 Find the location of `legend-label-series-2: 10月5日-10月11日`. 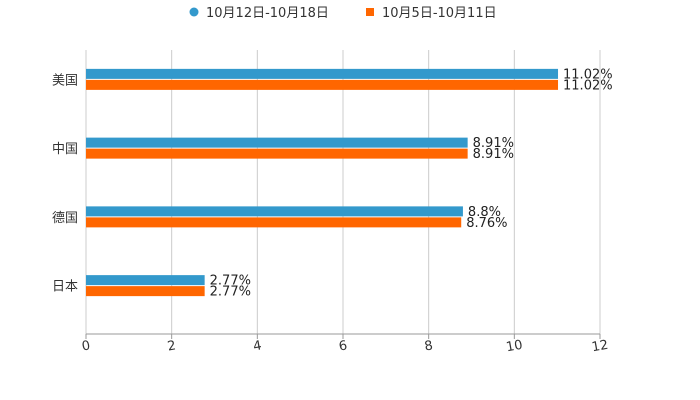

legend-label-series-2: 10月5日-10月11日 is located at coordinates (439, 13).